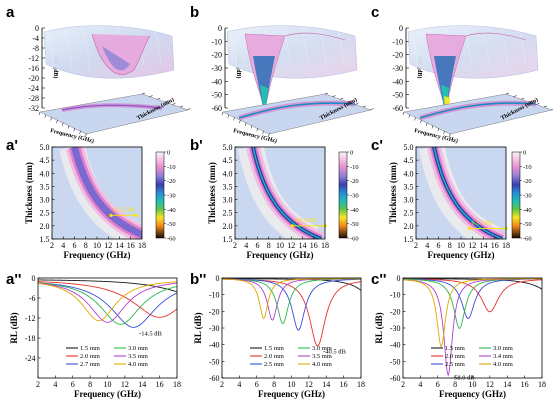  Describe the element at coordinates (198, 327) in the screenshot. I see `y-axis-label: RL (dB)` at that location.